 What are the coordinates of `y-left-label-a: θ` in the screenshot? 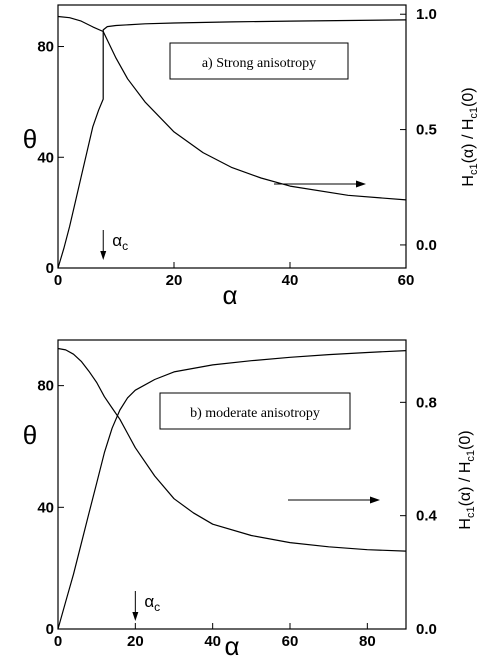 It's located at (30, 139).